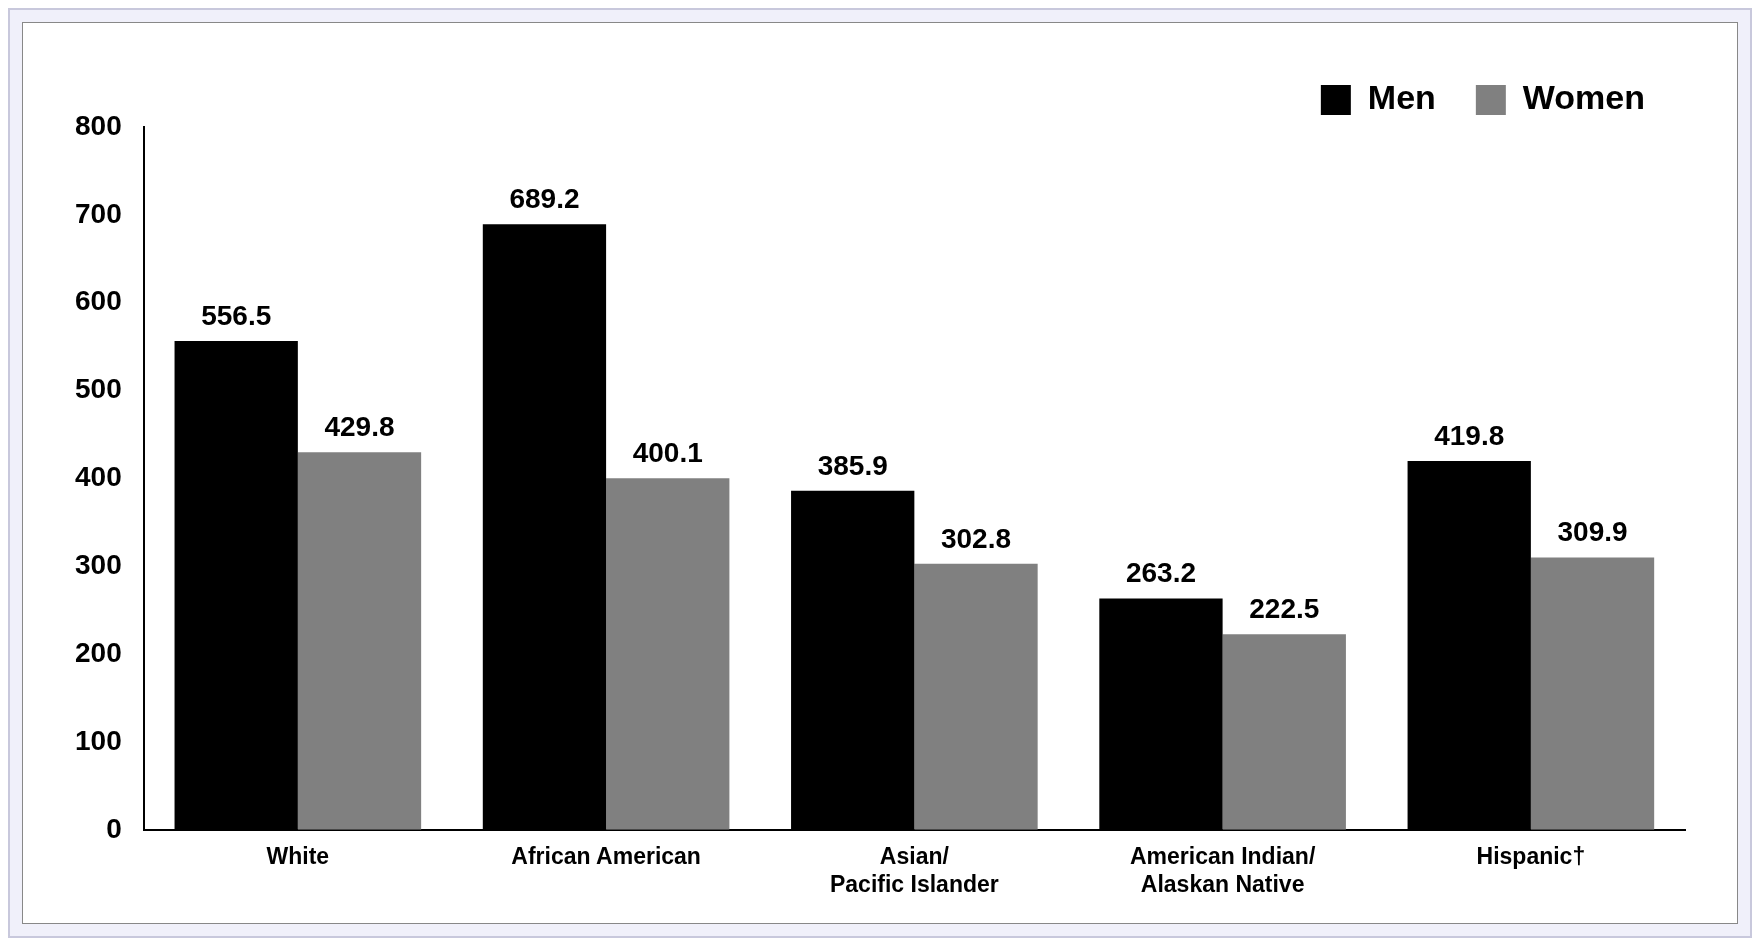 This screenshot has height=951, width=1756. Describe the element at coordinates (98, 125) in the screenshot. I see `y-tick-label: 800` at that location.